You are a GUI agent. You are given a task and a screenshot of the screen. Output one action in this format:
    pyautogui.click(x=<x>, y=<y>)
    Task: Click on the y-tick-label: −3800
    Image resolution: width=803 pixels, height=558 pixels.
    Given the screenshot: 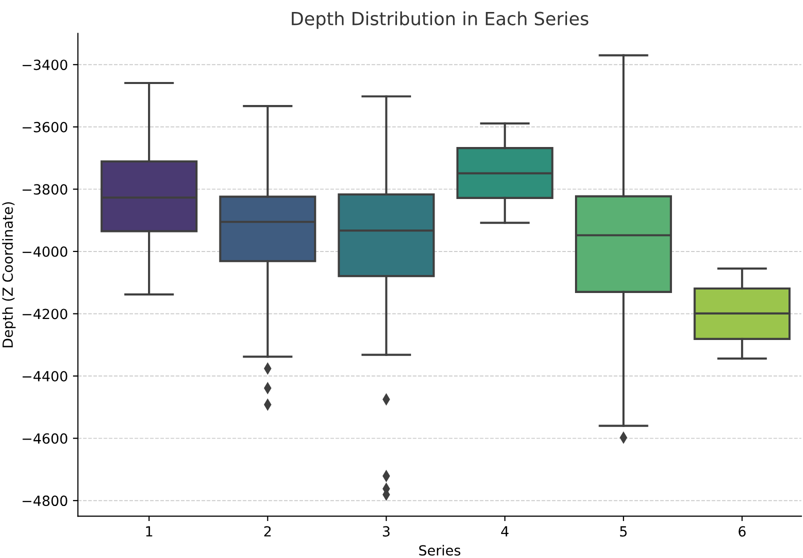 What is the action you would take?
    pyautogui.click(x=45, y=189)
    